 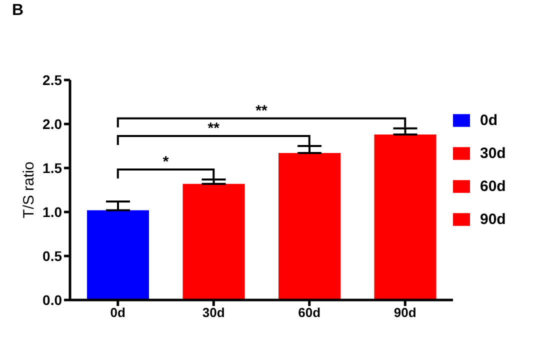 What do you see at coordinates (52, 124) in the screenshot?
I see `y-tick-label: 2.0` at bounding box center [52, 124].